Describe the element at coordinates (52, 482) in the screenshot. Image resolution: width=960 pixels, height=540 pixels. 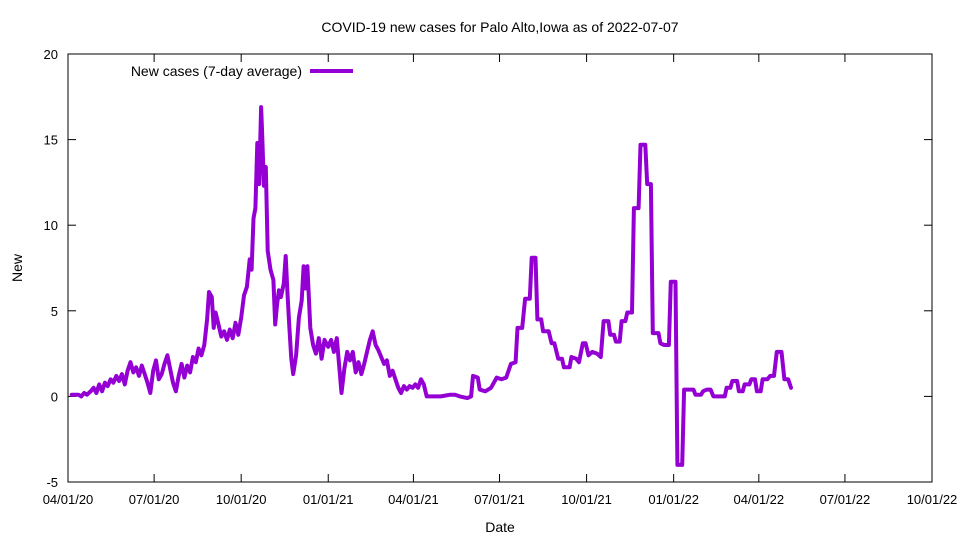
I see `y-tick-label: -5` at that location.